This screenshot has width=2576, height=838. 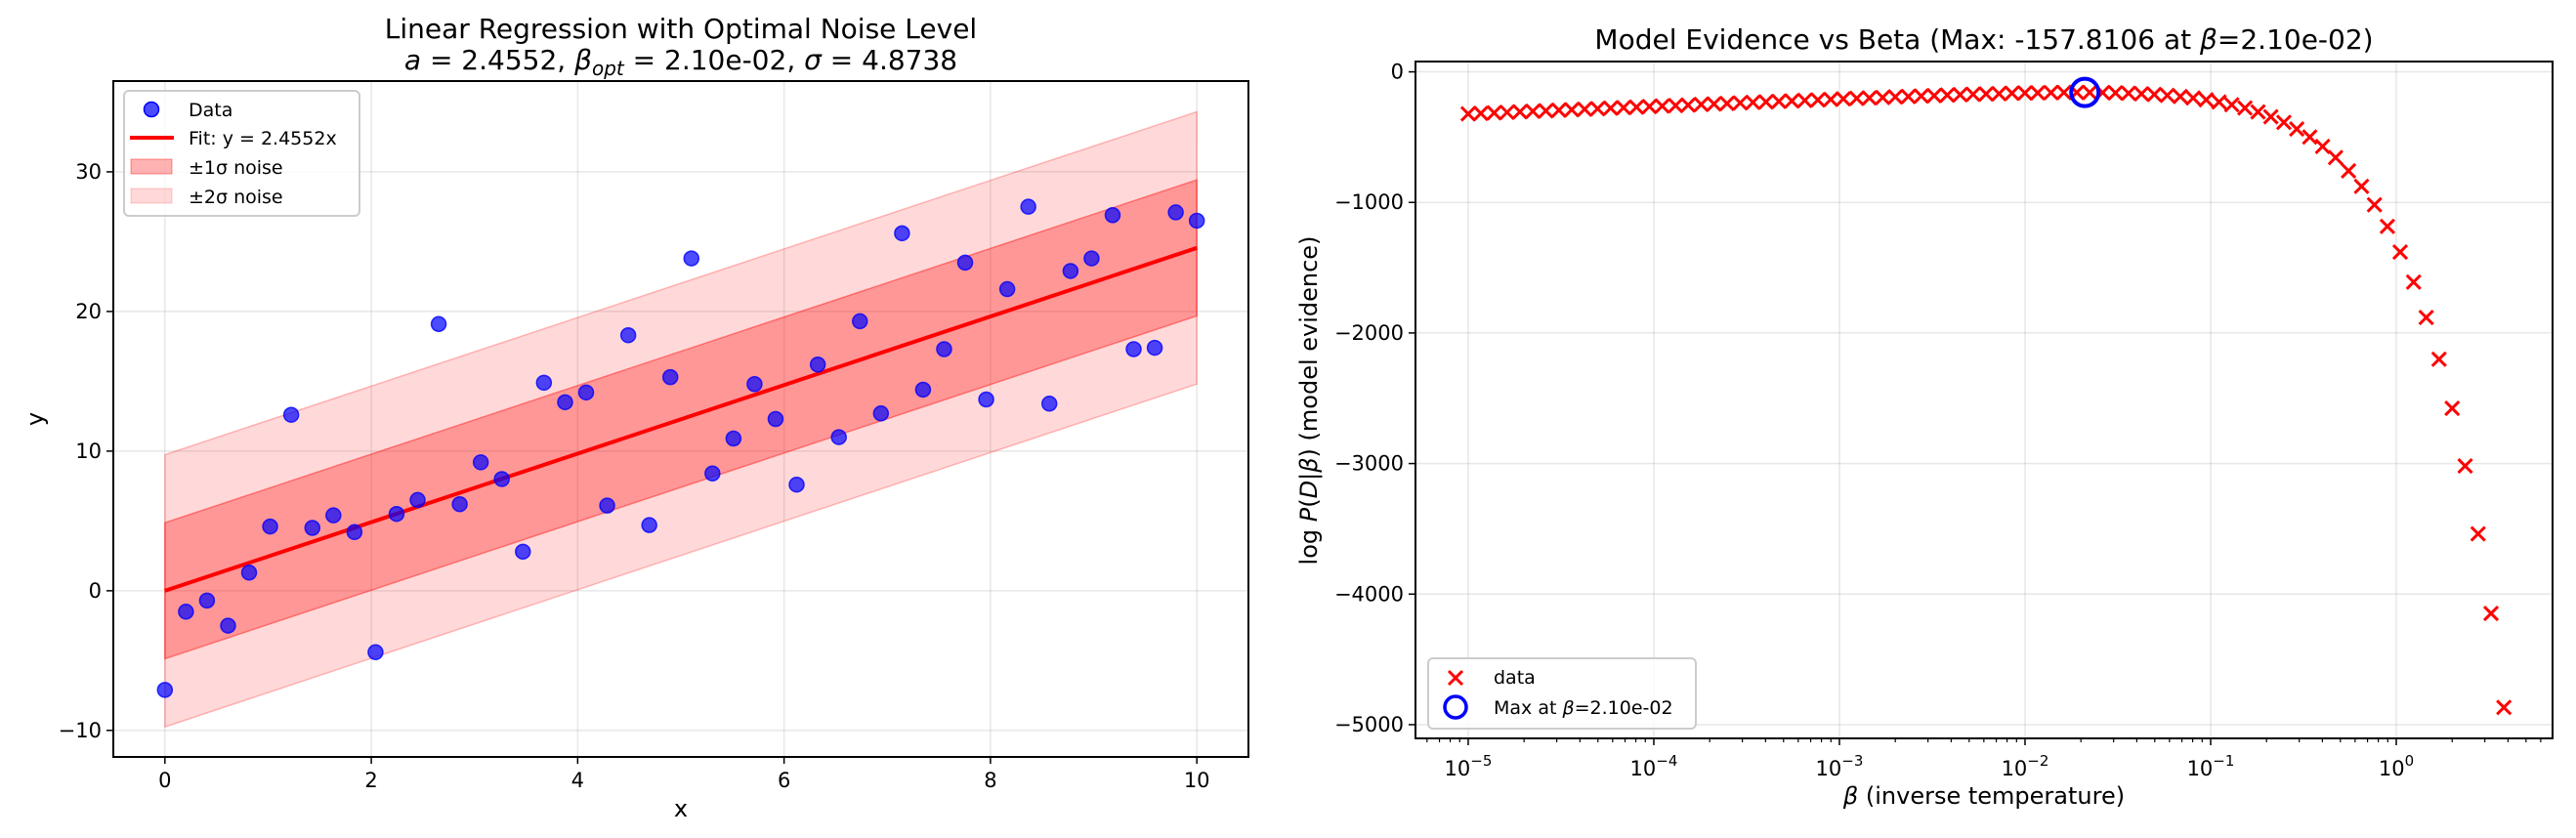 I want to click on y-tick-label: 10, so click(x=88, y=452).